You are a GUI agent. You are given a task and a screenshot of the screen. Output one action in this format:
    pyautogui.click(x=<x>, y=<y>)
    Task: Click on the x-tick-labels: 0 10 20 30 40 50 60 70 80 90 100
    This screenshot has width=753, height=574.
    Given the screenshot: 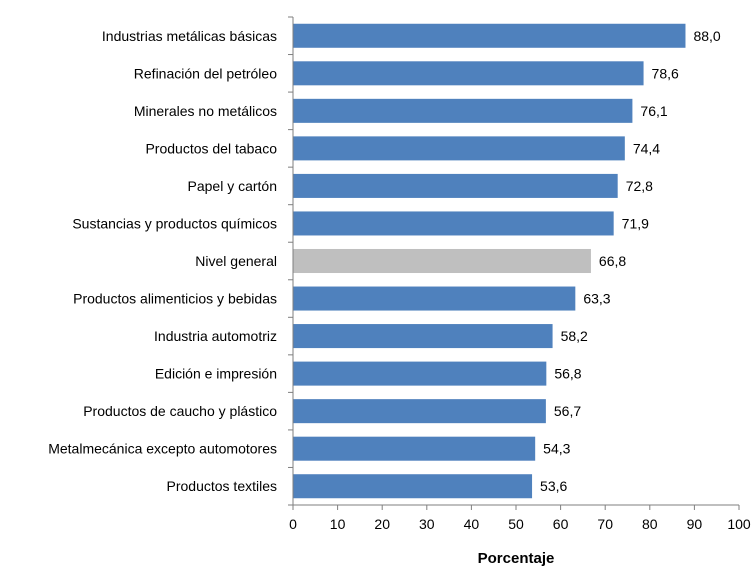 What is the action you would take?
    pyautogui.click(x=520, y=524)
    